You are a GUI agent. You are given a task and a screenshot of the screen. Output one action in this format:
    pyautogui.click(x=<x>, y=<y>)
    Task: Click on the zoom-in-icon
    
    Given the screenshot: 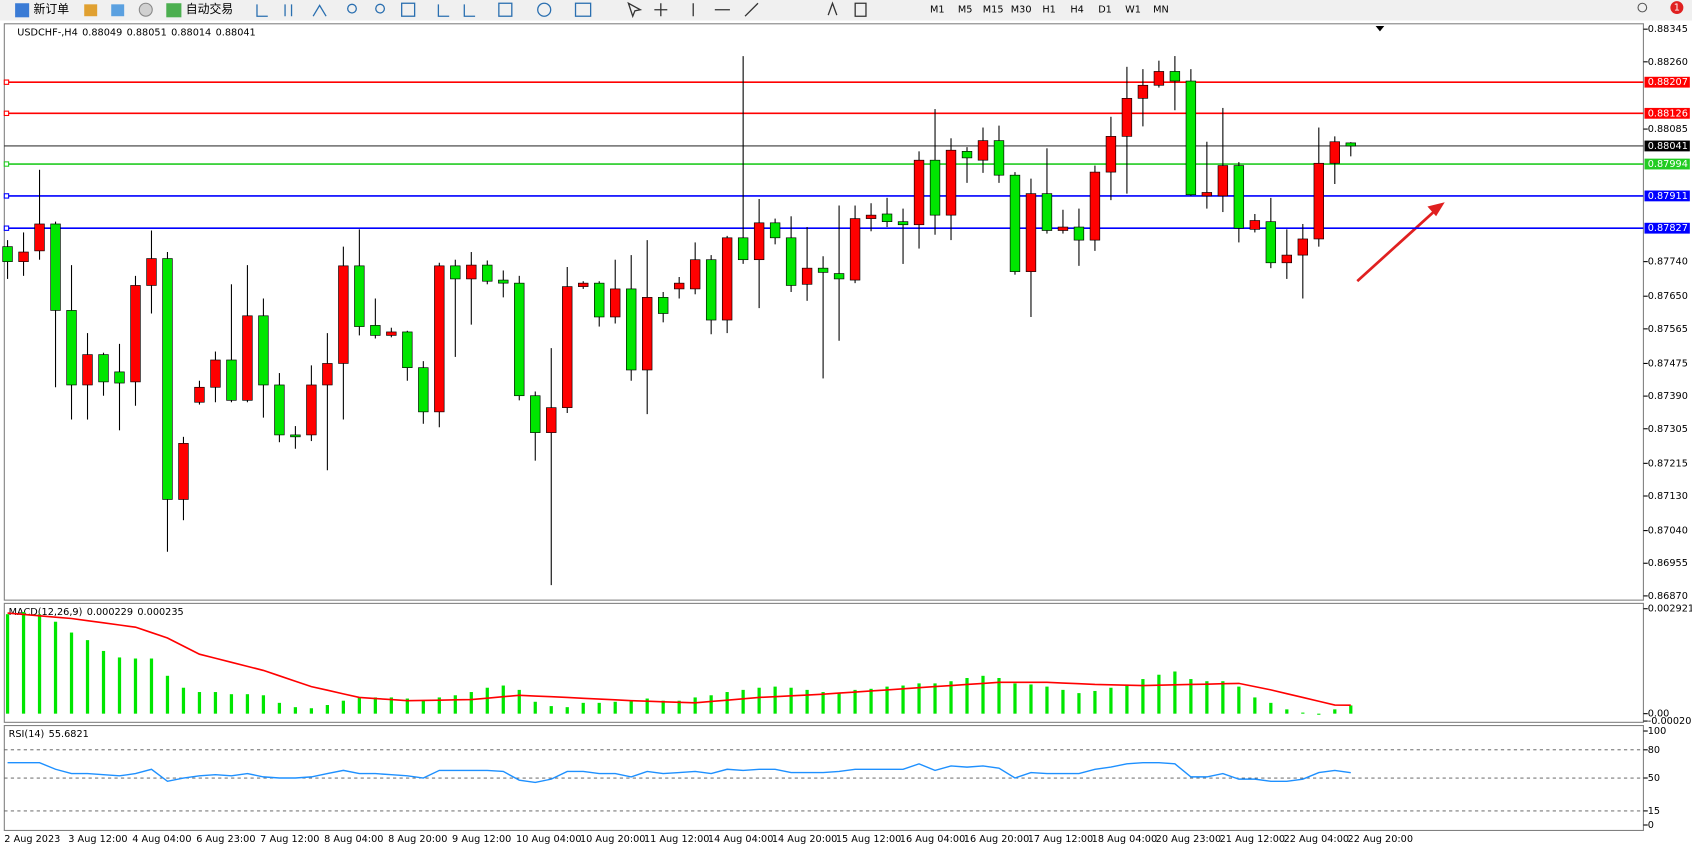 What is the action you would take?
    pyautogui.click(x=352, y=8)
    